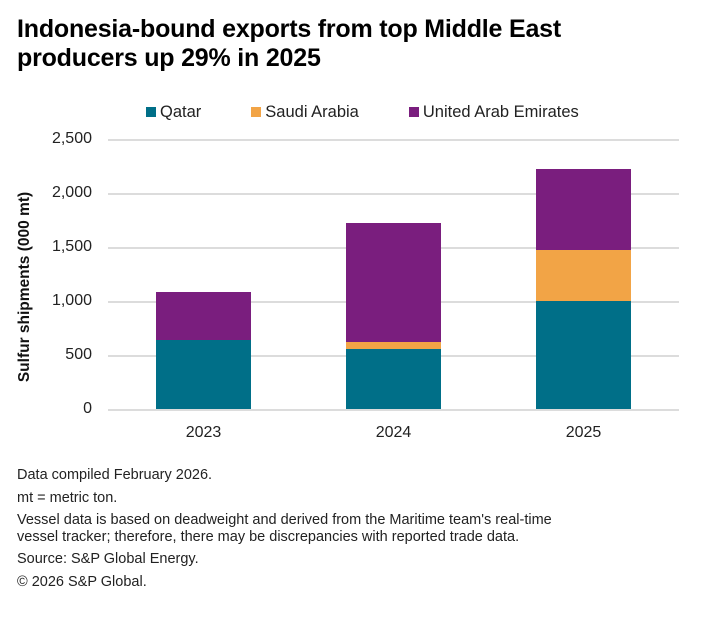 The width and height of the screenshot is (709, 617). I want to click on note-copyright: © 2026 S&P Global., so click(82, 582).